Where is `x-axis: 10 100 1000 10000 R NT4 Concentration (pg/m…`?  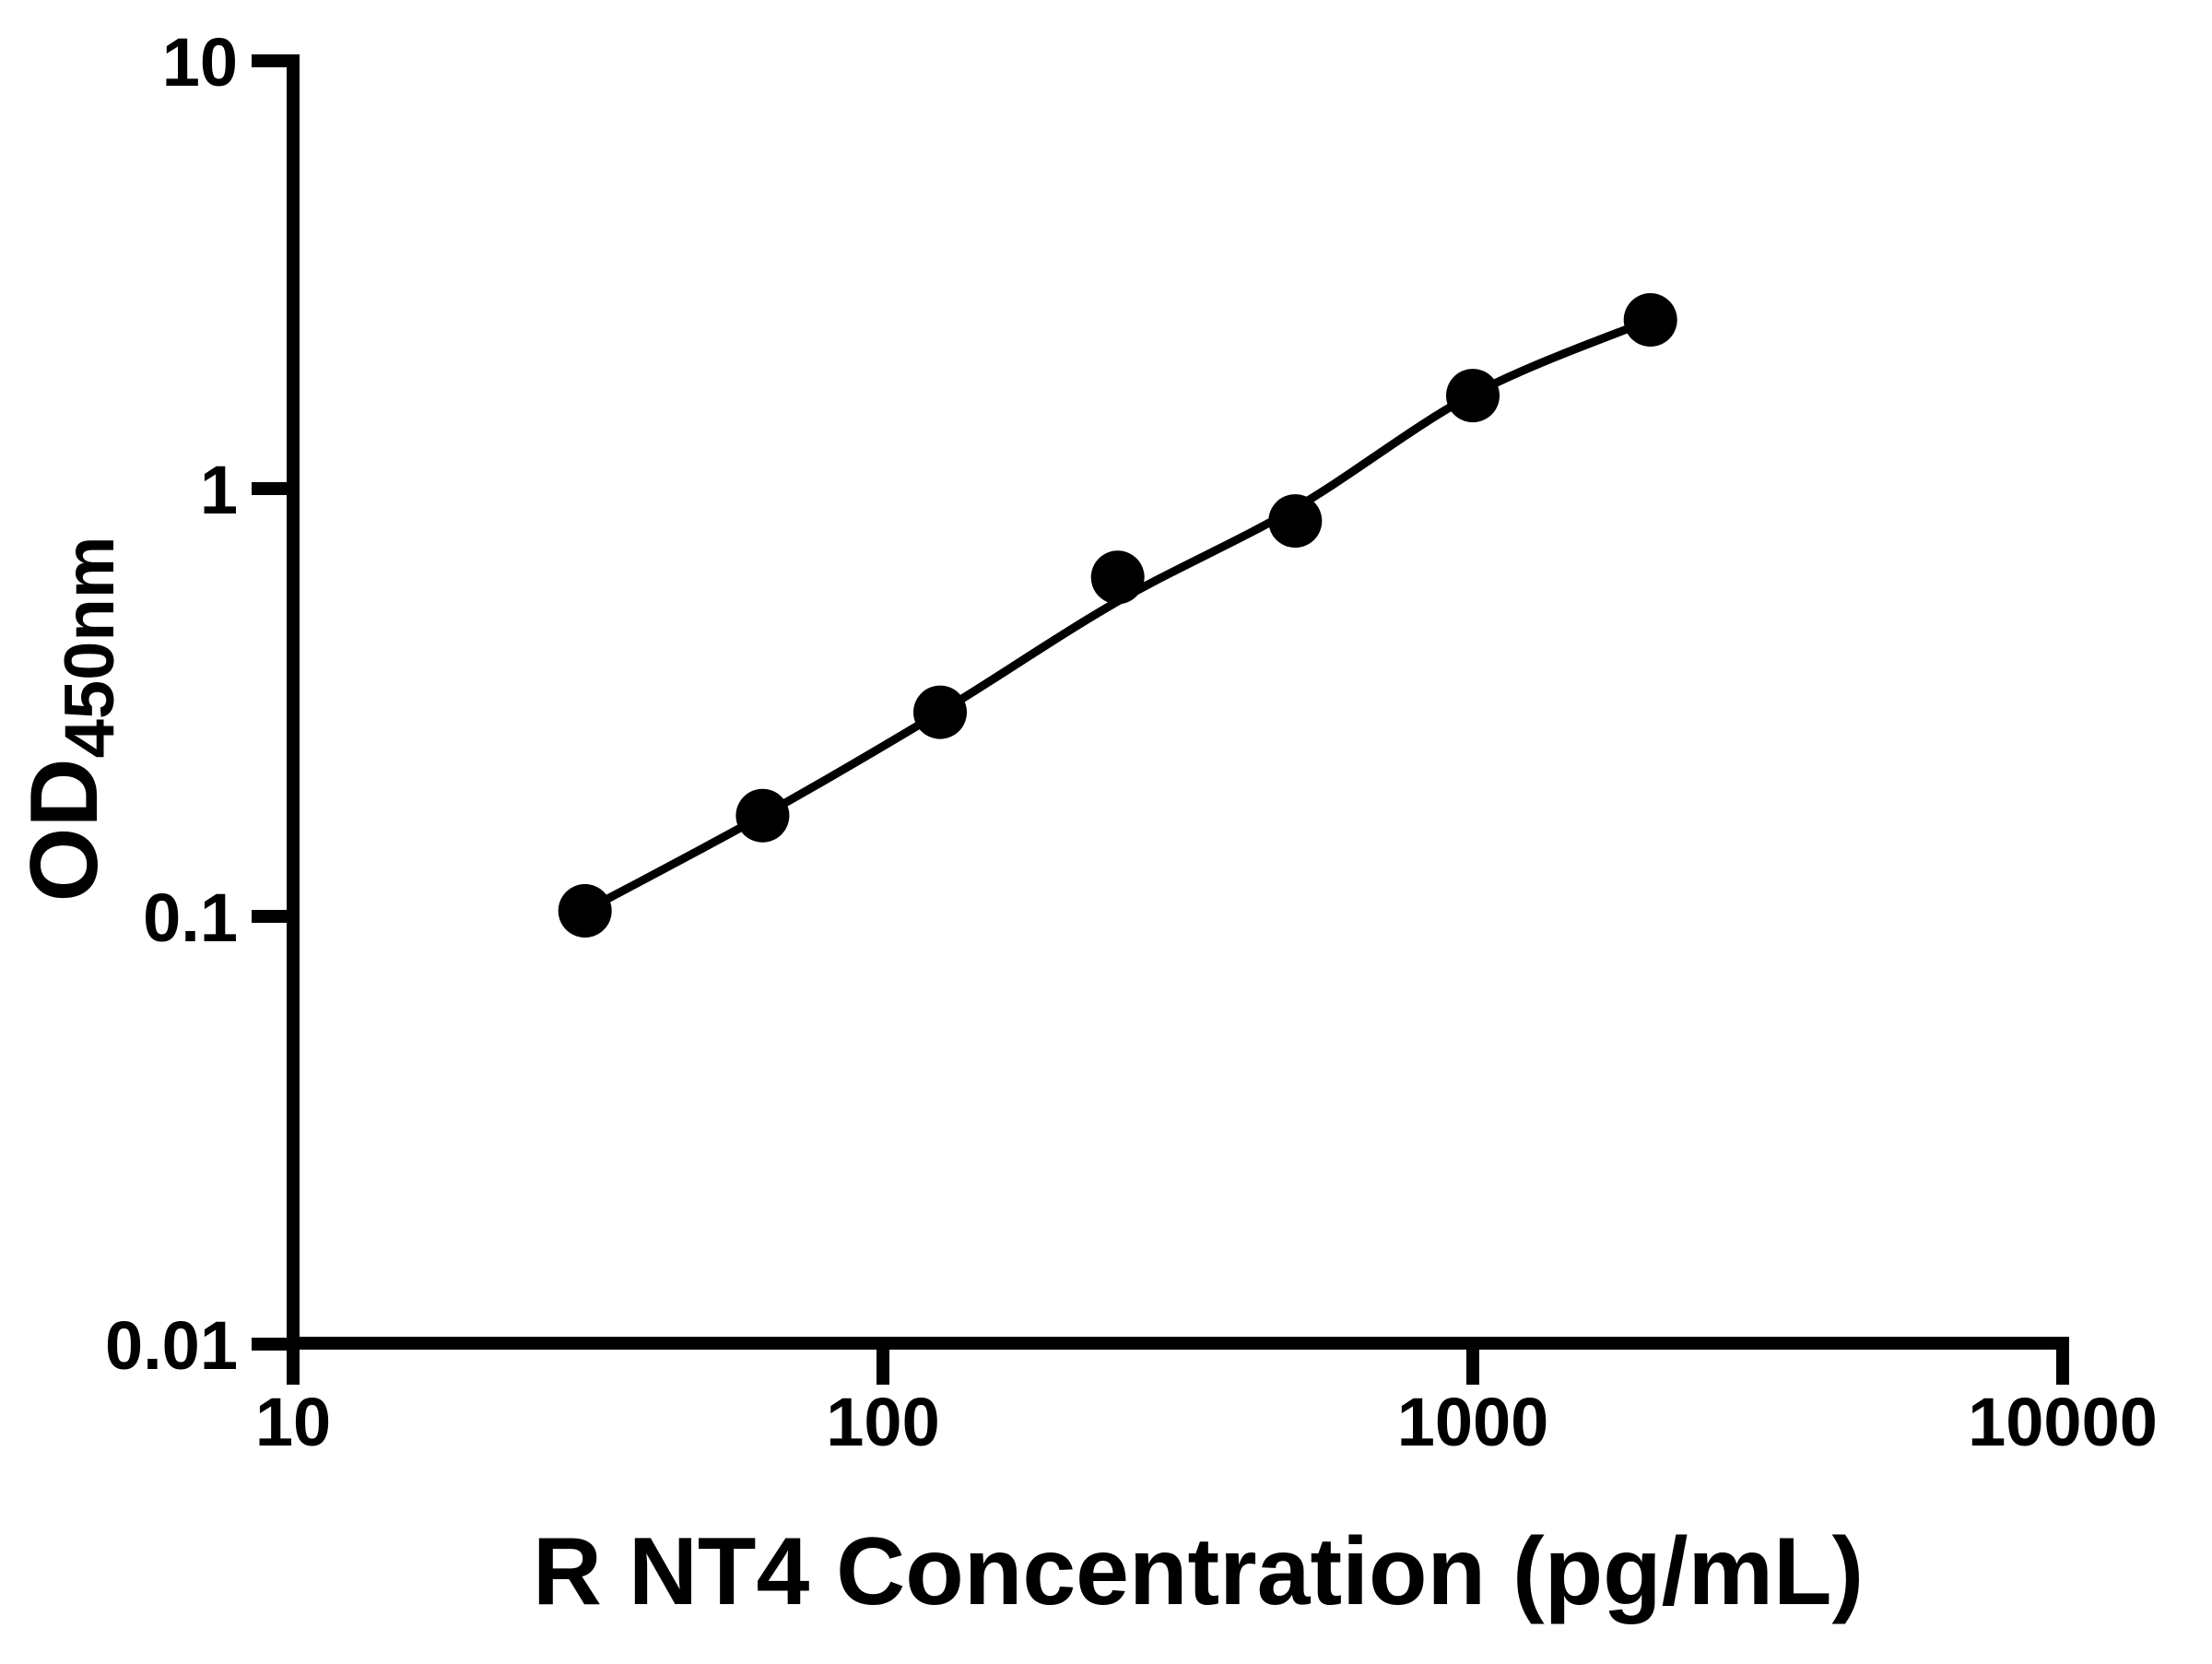 x-axis: 10 100 1000 10000 R NT4 Concentration (pg/m… is located at coordinates (1206, 1481).